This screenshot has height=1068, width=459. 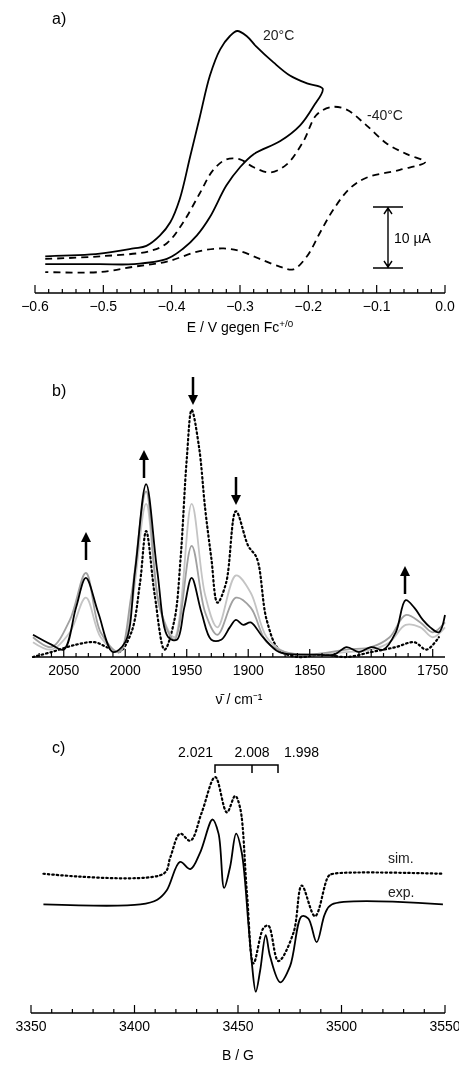 What do you see at coordinates (302, 752) in the screenshot?
I see `text: 1.998` at bounding box center [302, 752].